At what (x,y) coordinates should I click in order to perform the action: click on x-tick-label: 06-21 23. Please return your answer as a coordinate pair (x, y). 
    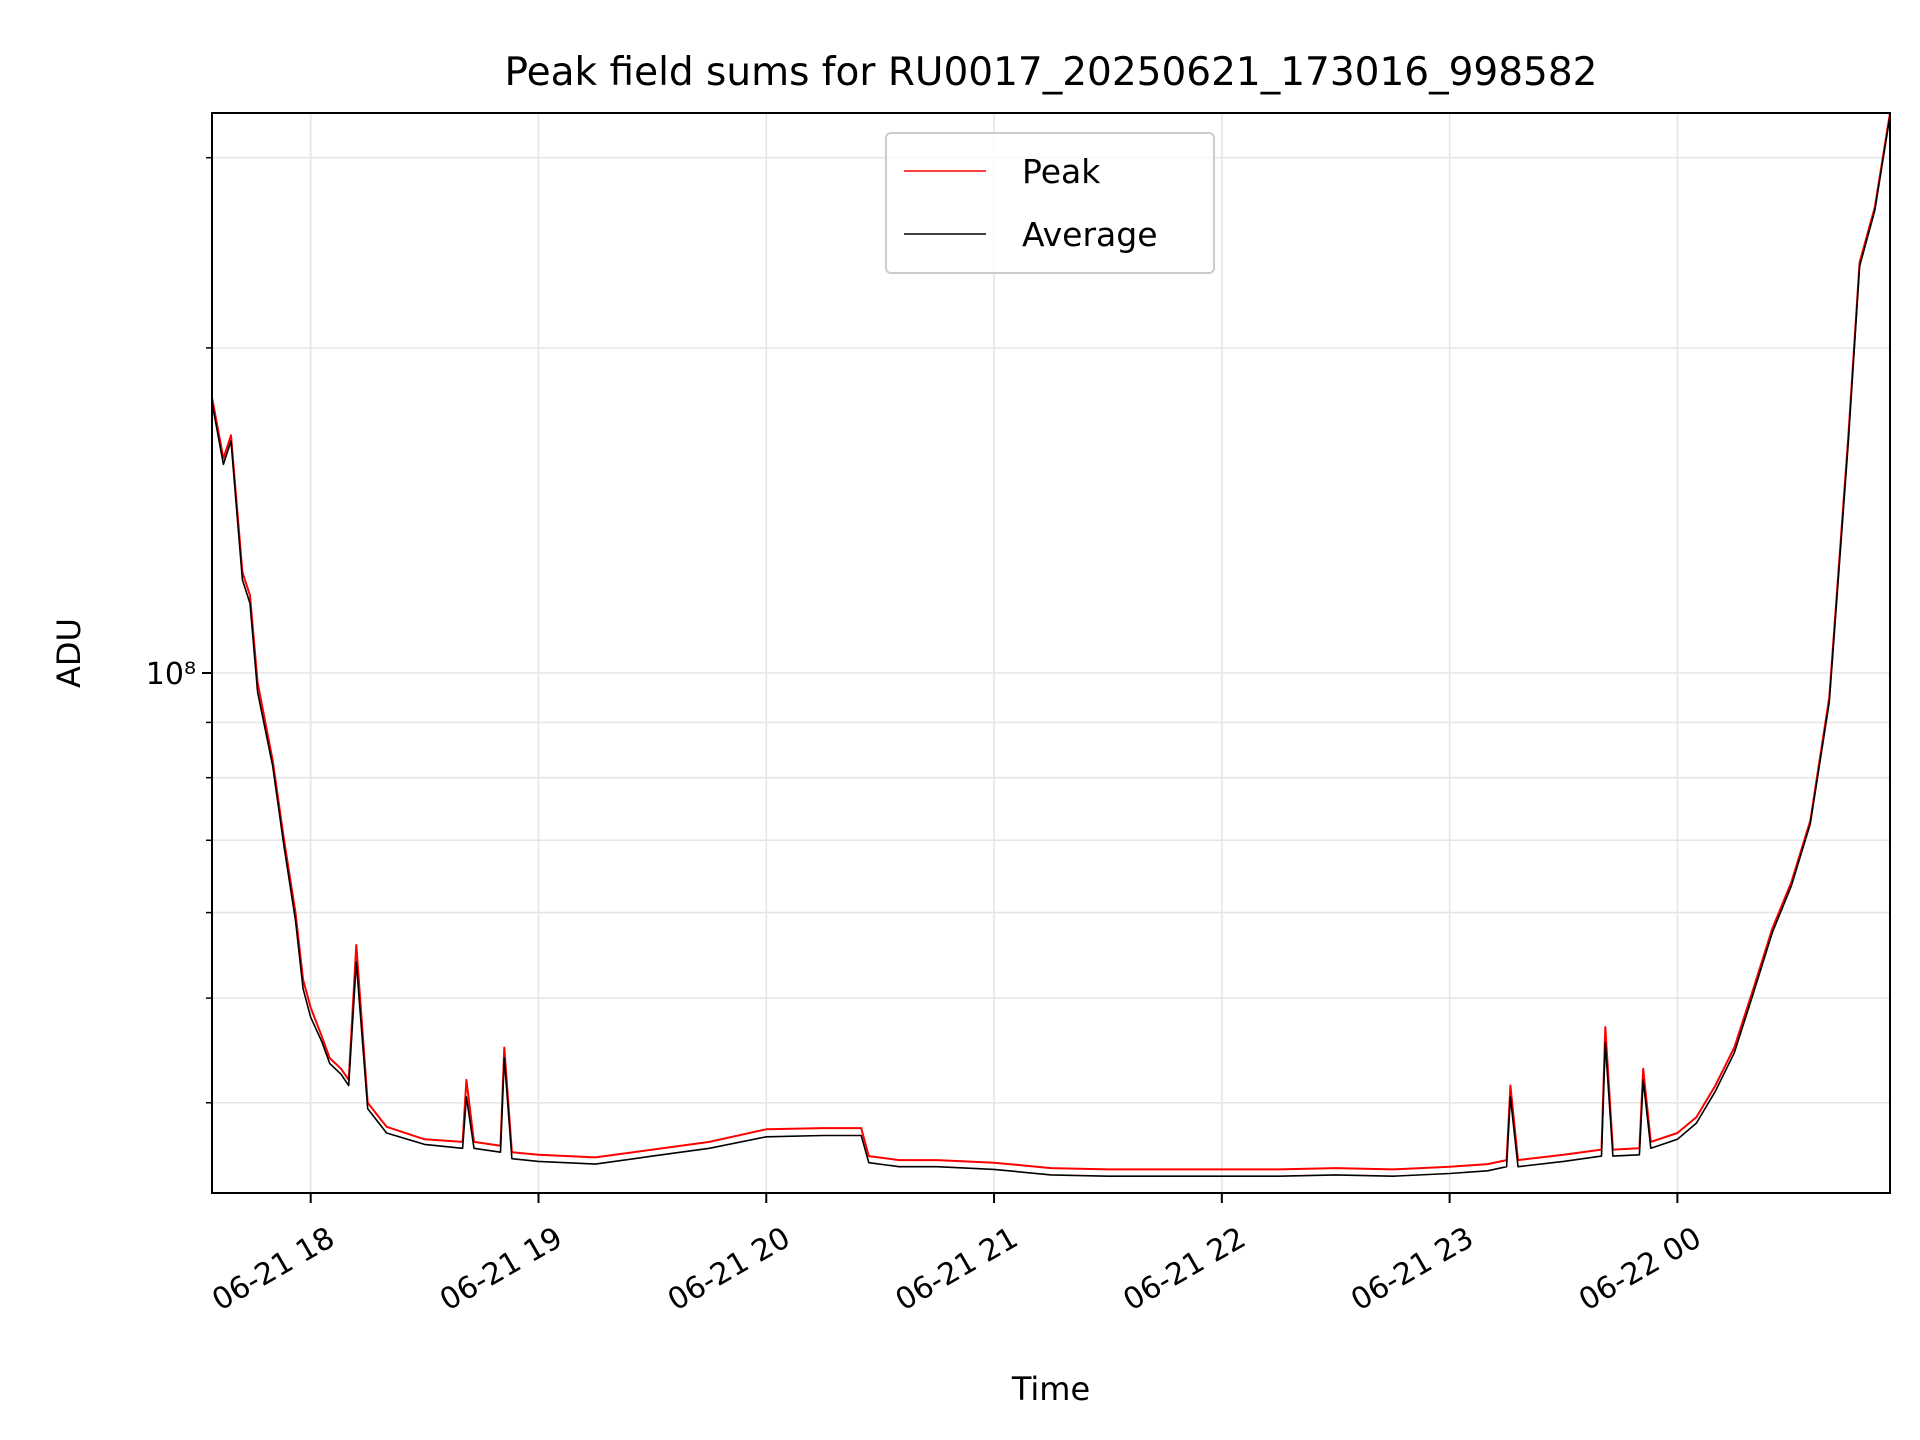
    Looking at the image, I should click on (1412, 1269).